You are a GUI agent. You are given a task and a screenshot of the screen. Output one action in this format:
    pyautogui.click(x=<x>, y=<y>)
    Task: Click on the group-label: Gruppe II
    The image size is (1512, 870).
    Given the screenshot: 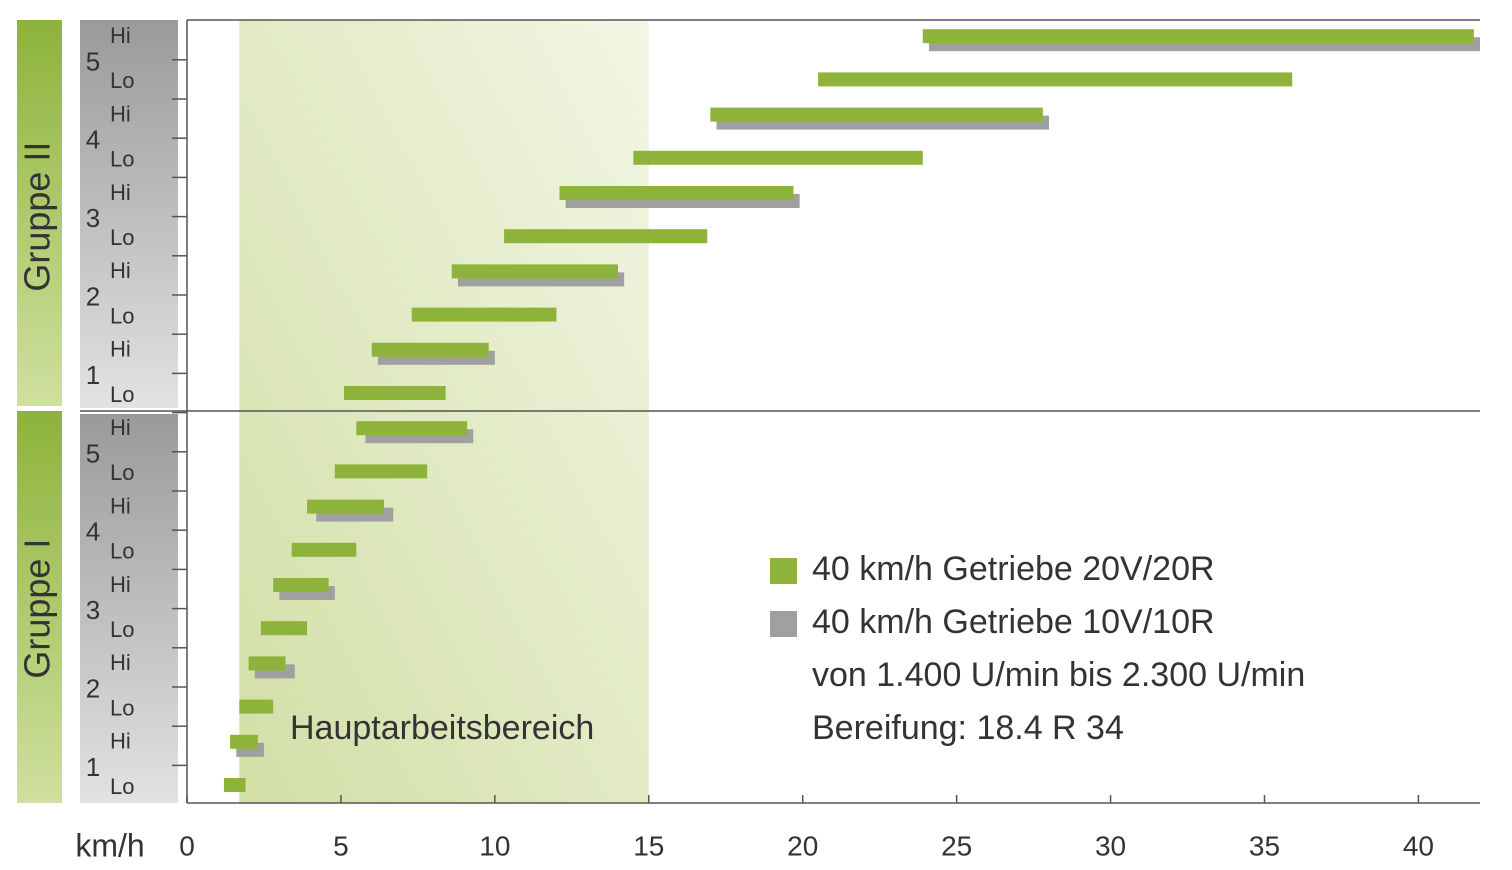 What is the action you would take?
    pyautogui.click(x=37, y=217)
    